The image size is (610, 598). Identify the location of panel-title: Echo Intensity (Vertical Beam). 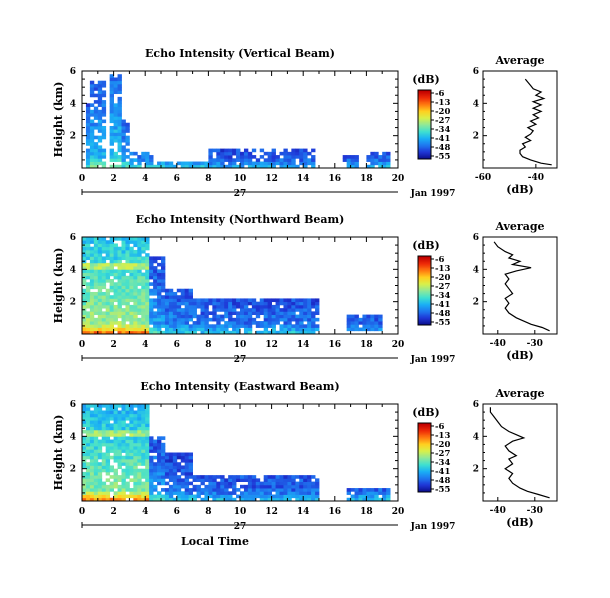
(240, 53).